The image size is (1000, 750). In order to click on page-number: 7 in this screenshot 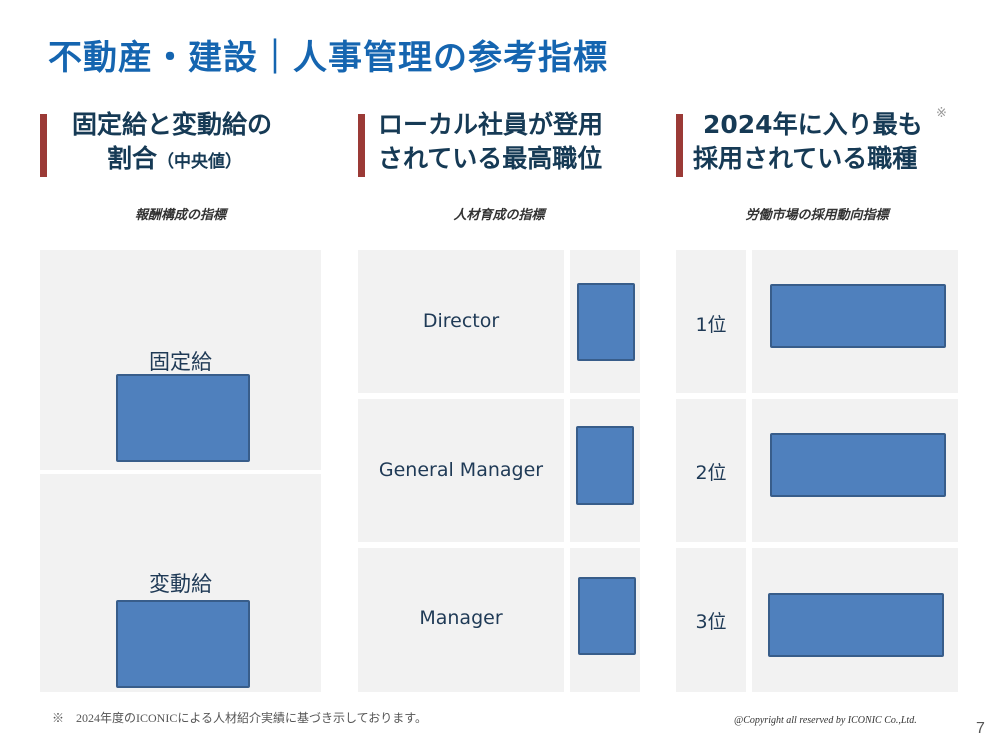, I will do `click(980, 728)`.